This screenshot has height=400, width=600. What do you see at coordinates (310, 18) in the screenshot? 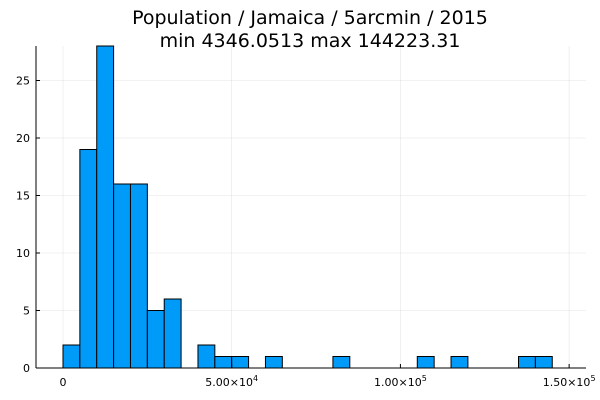
I see `chart-title: Population / Jamaica / 5arcmin / 2015` at bounding box center [310, 18].